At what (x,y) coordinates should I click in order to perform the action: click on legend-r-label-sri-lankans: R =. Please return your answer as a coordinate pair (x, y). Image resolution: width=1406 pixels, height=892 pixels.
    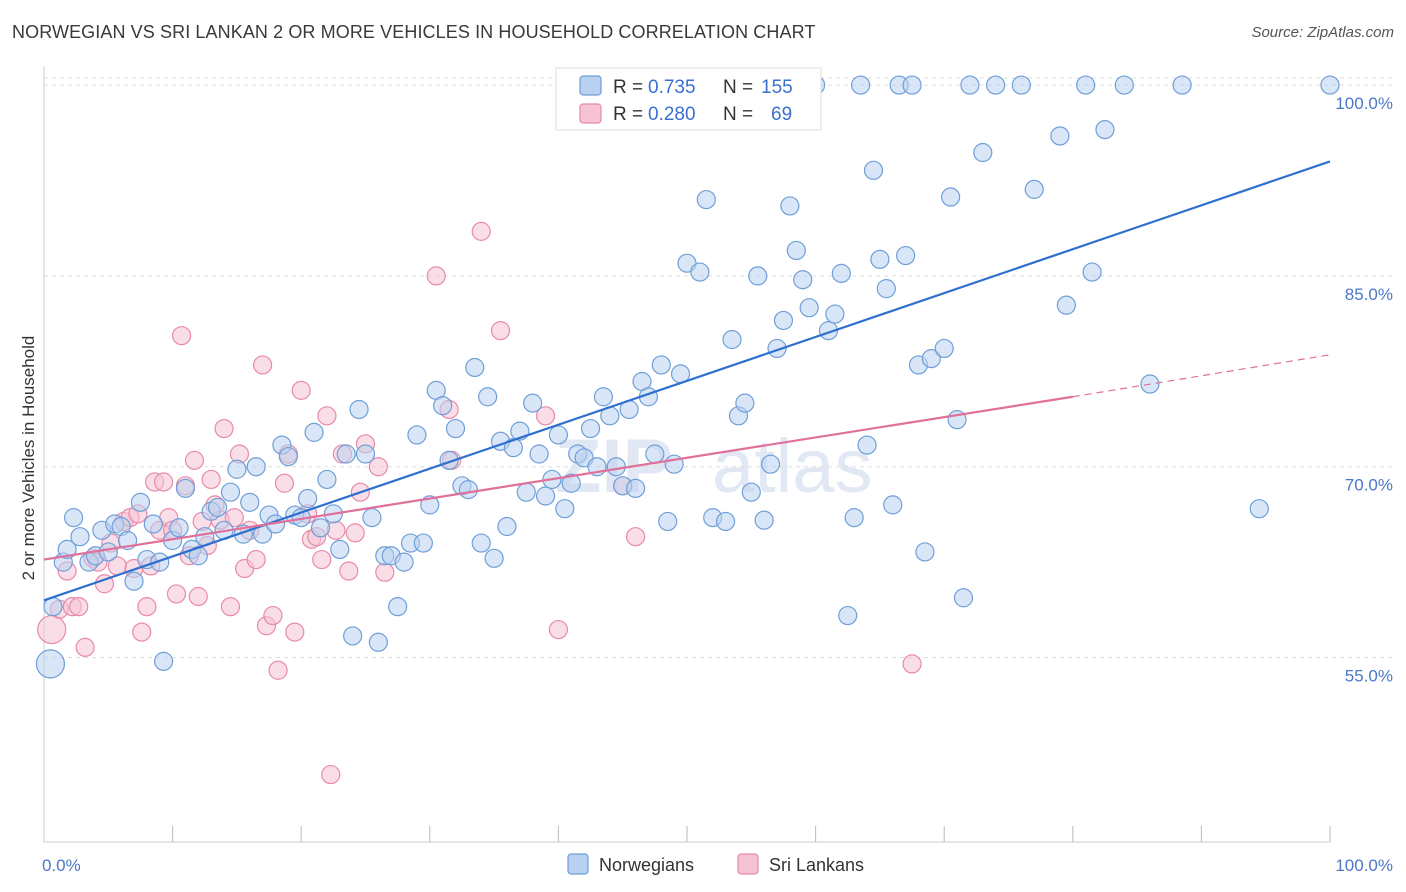
    Looking at the image, I should click on (628, 114).